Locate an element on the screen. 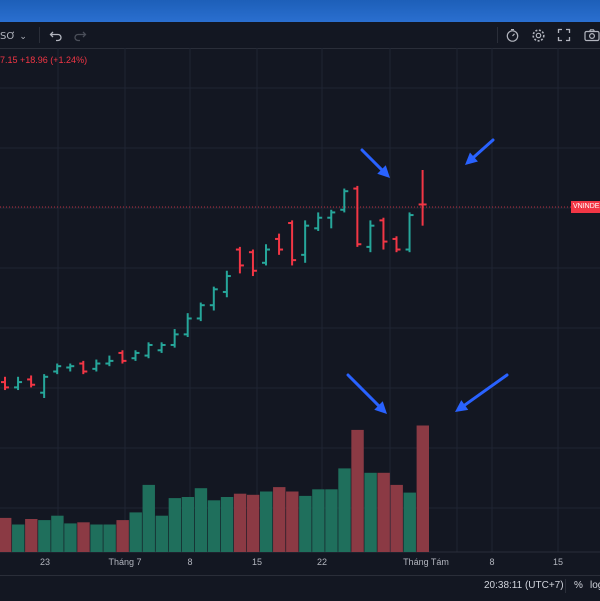 The image size is (600, 601). camera-icon is located at coordinates (592, 35).